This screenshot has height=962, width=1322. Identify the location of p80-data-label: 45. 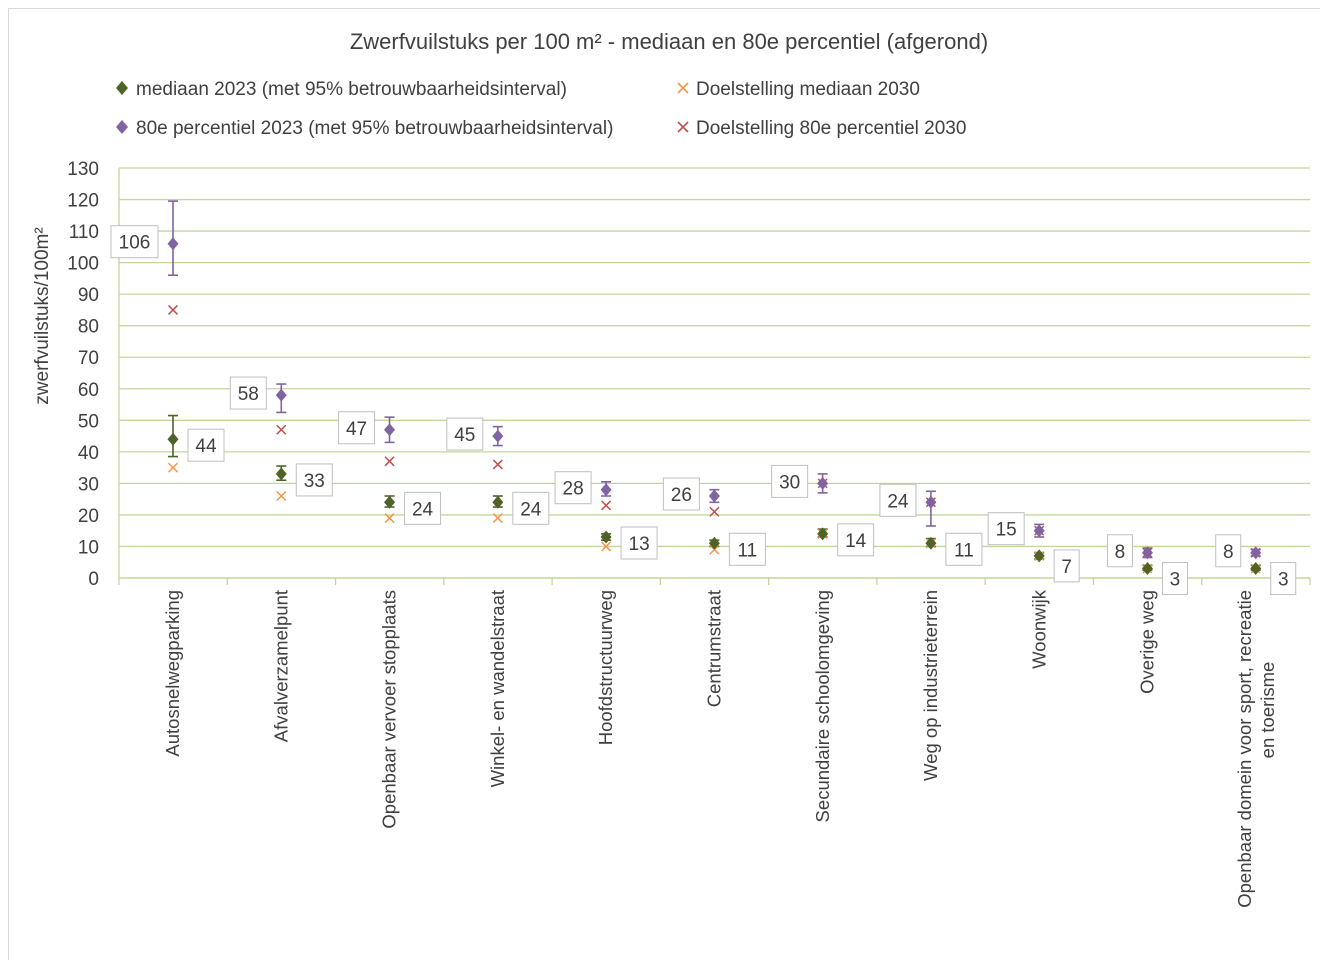
(465, 434).